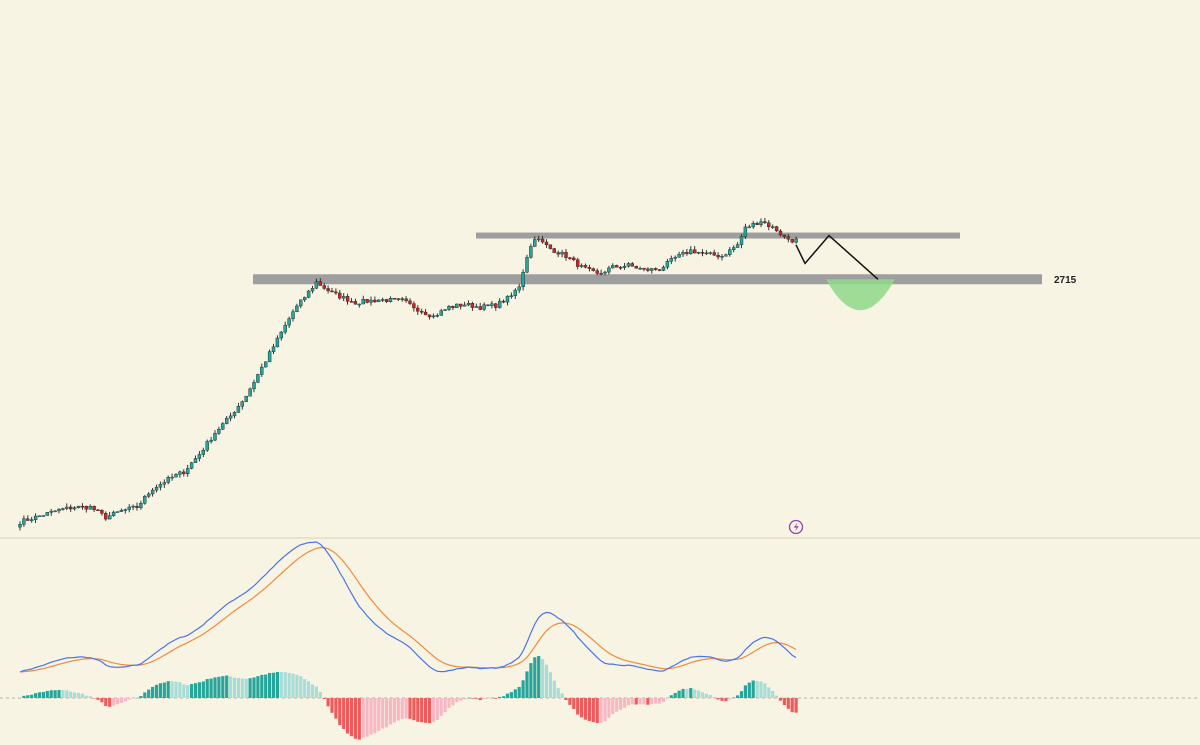  I want to click on lightning-icon, so click(796, 527).